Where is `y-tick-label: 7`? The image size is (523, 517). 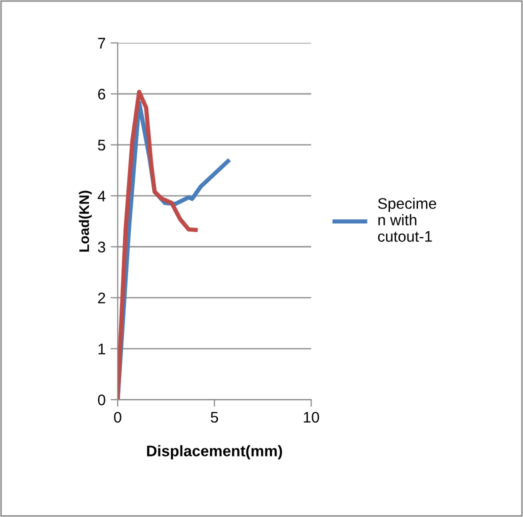
y-tick-label: 7 is located at coordinates (102, 43).